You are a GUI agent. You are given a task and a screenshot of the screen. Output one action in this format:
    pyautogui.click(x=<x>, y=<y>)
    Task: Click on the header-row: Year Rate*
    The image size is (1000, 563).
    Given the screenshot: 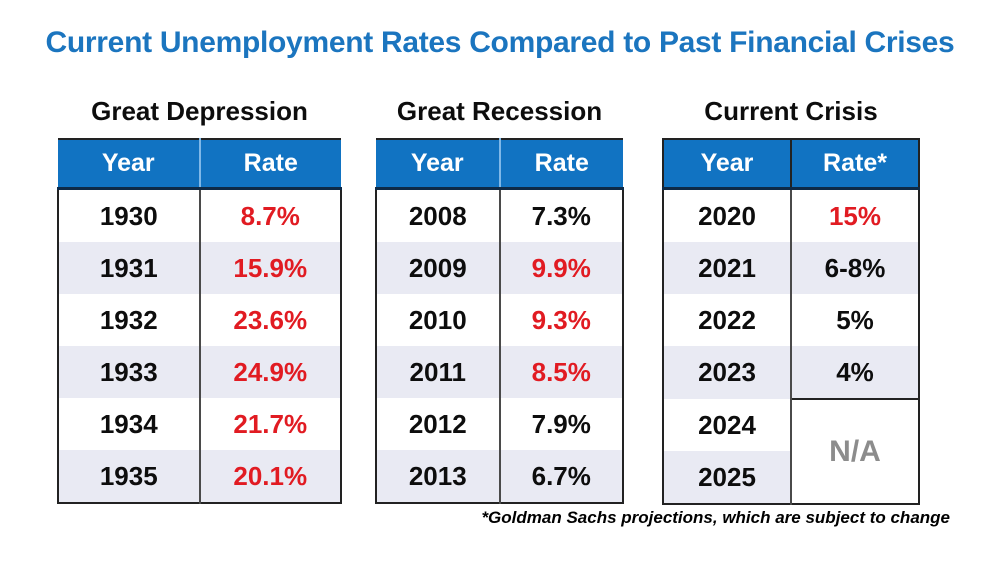 What is the action you would take?
    pyautogui.click(x=791, y=164)
    